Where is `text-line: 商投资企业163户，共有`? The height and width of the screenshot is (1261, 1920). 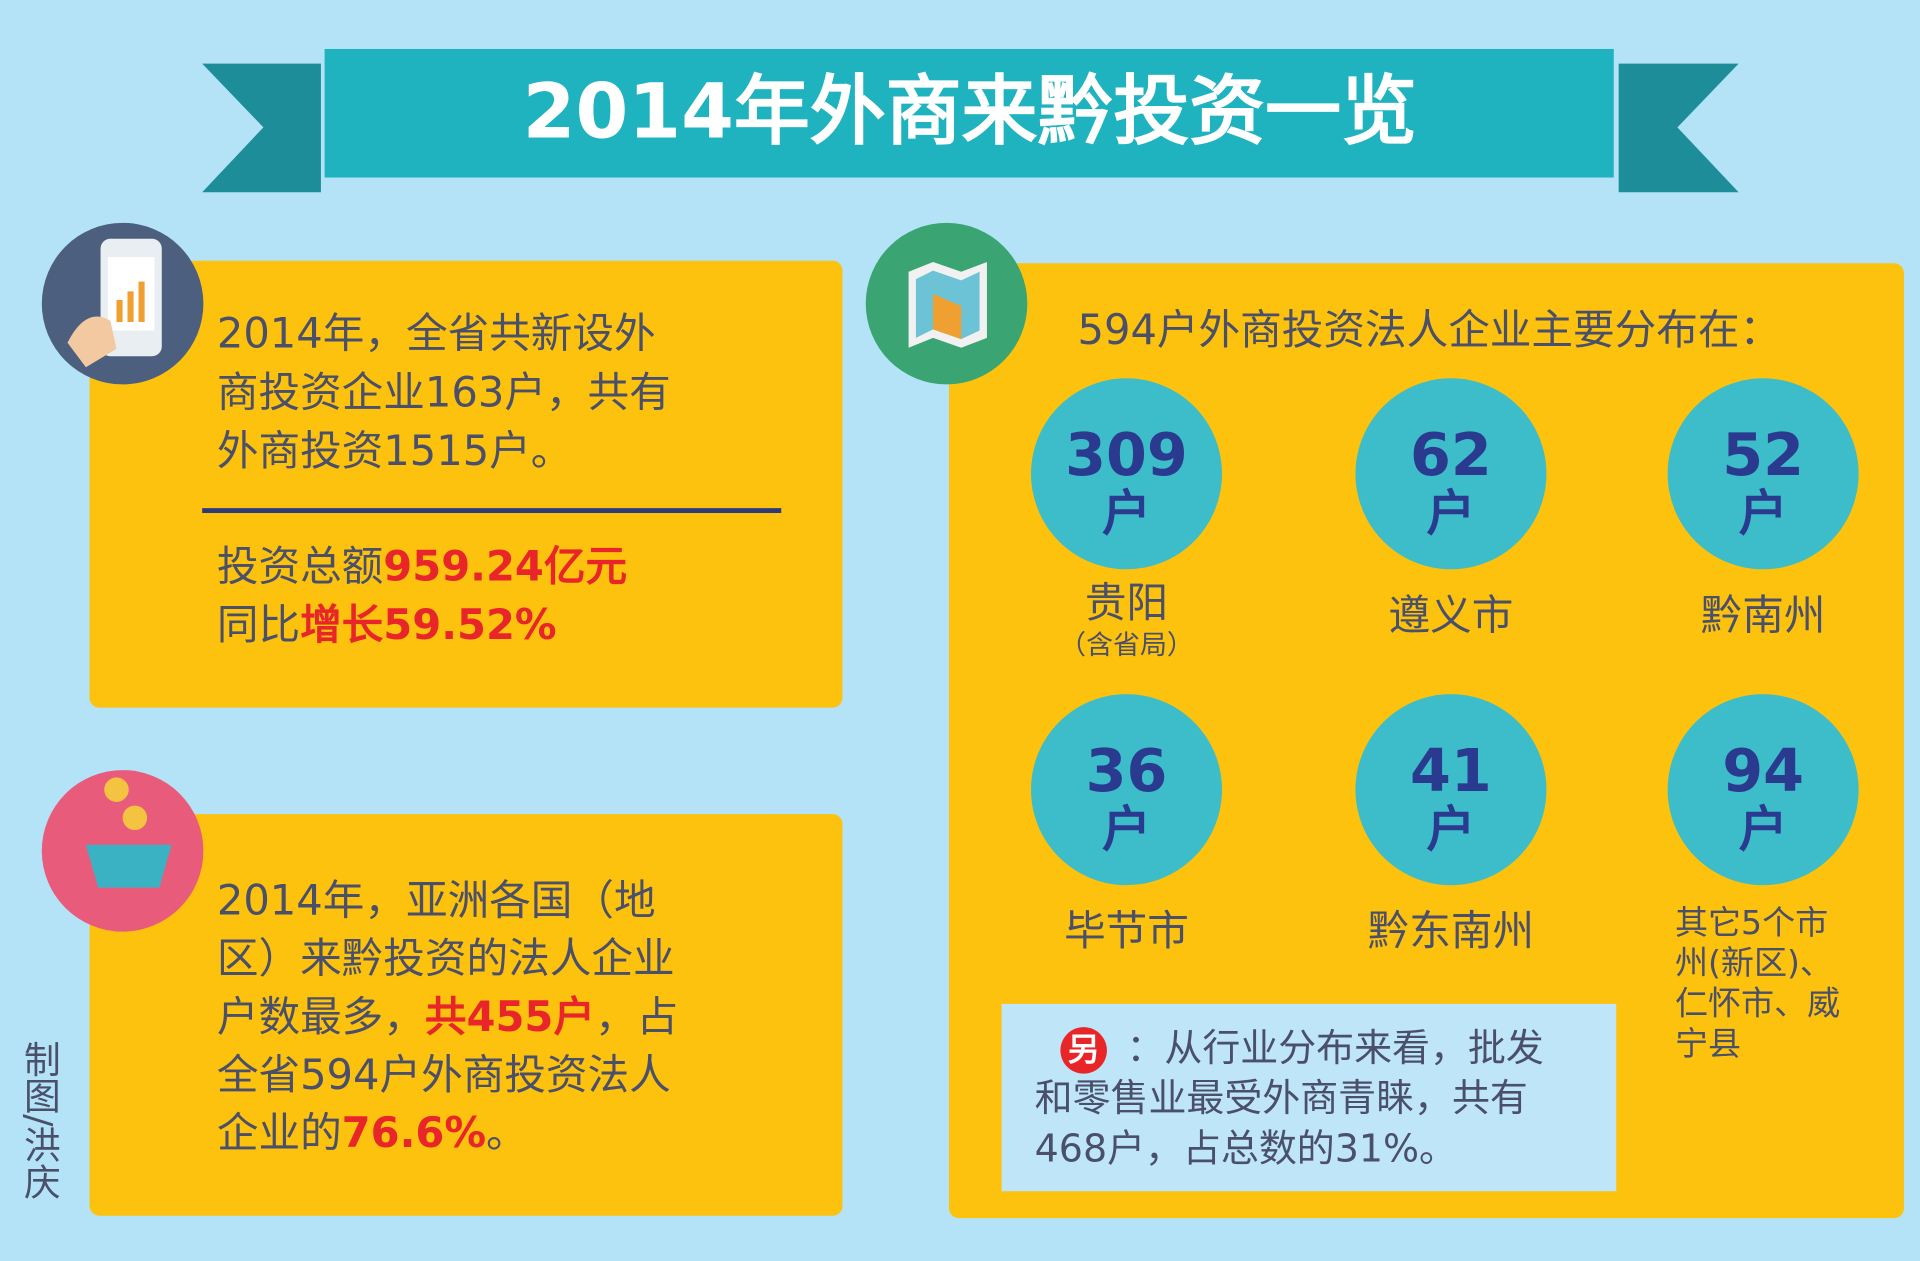 text-line: 商投资企业163户，共有 is located at coordinates (444, 391).